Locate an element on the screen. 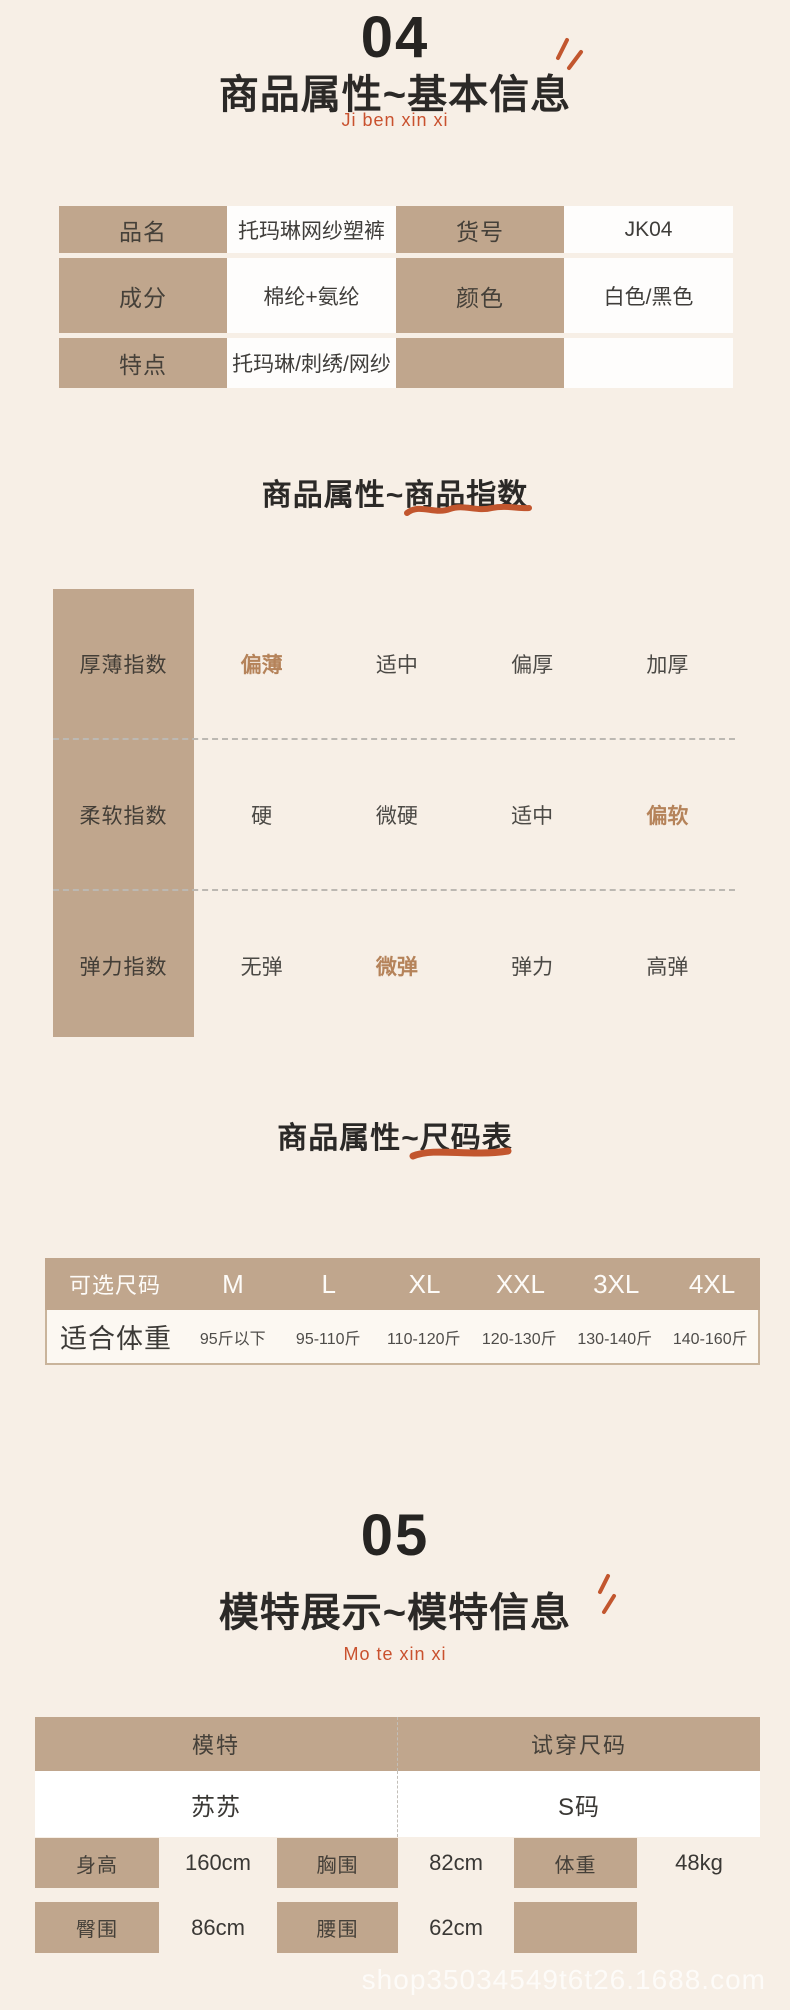 This screenshot has width=790, height=2010. index-row: 弹力指数 无弹 微弹 弹力 高弹 is located at coordinates (394, 965).